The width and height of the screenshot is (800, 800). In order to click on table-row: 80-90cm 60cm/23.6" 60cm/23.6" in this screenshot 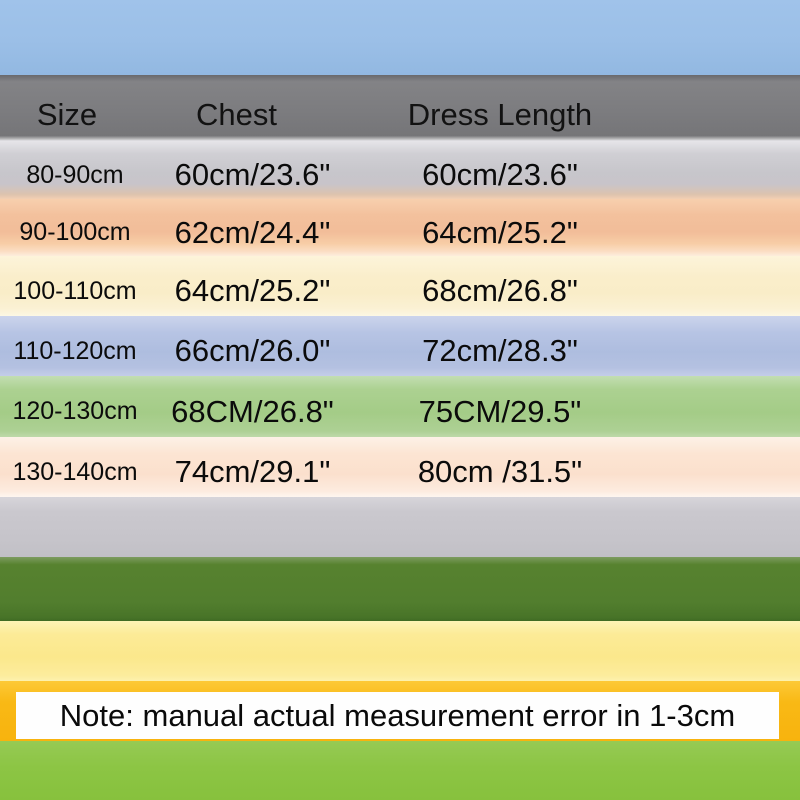, I will do `click(400, 170)`.